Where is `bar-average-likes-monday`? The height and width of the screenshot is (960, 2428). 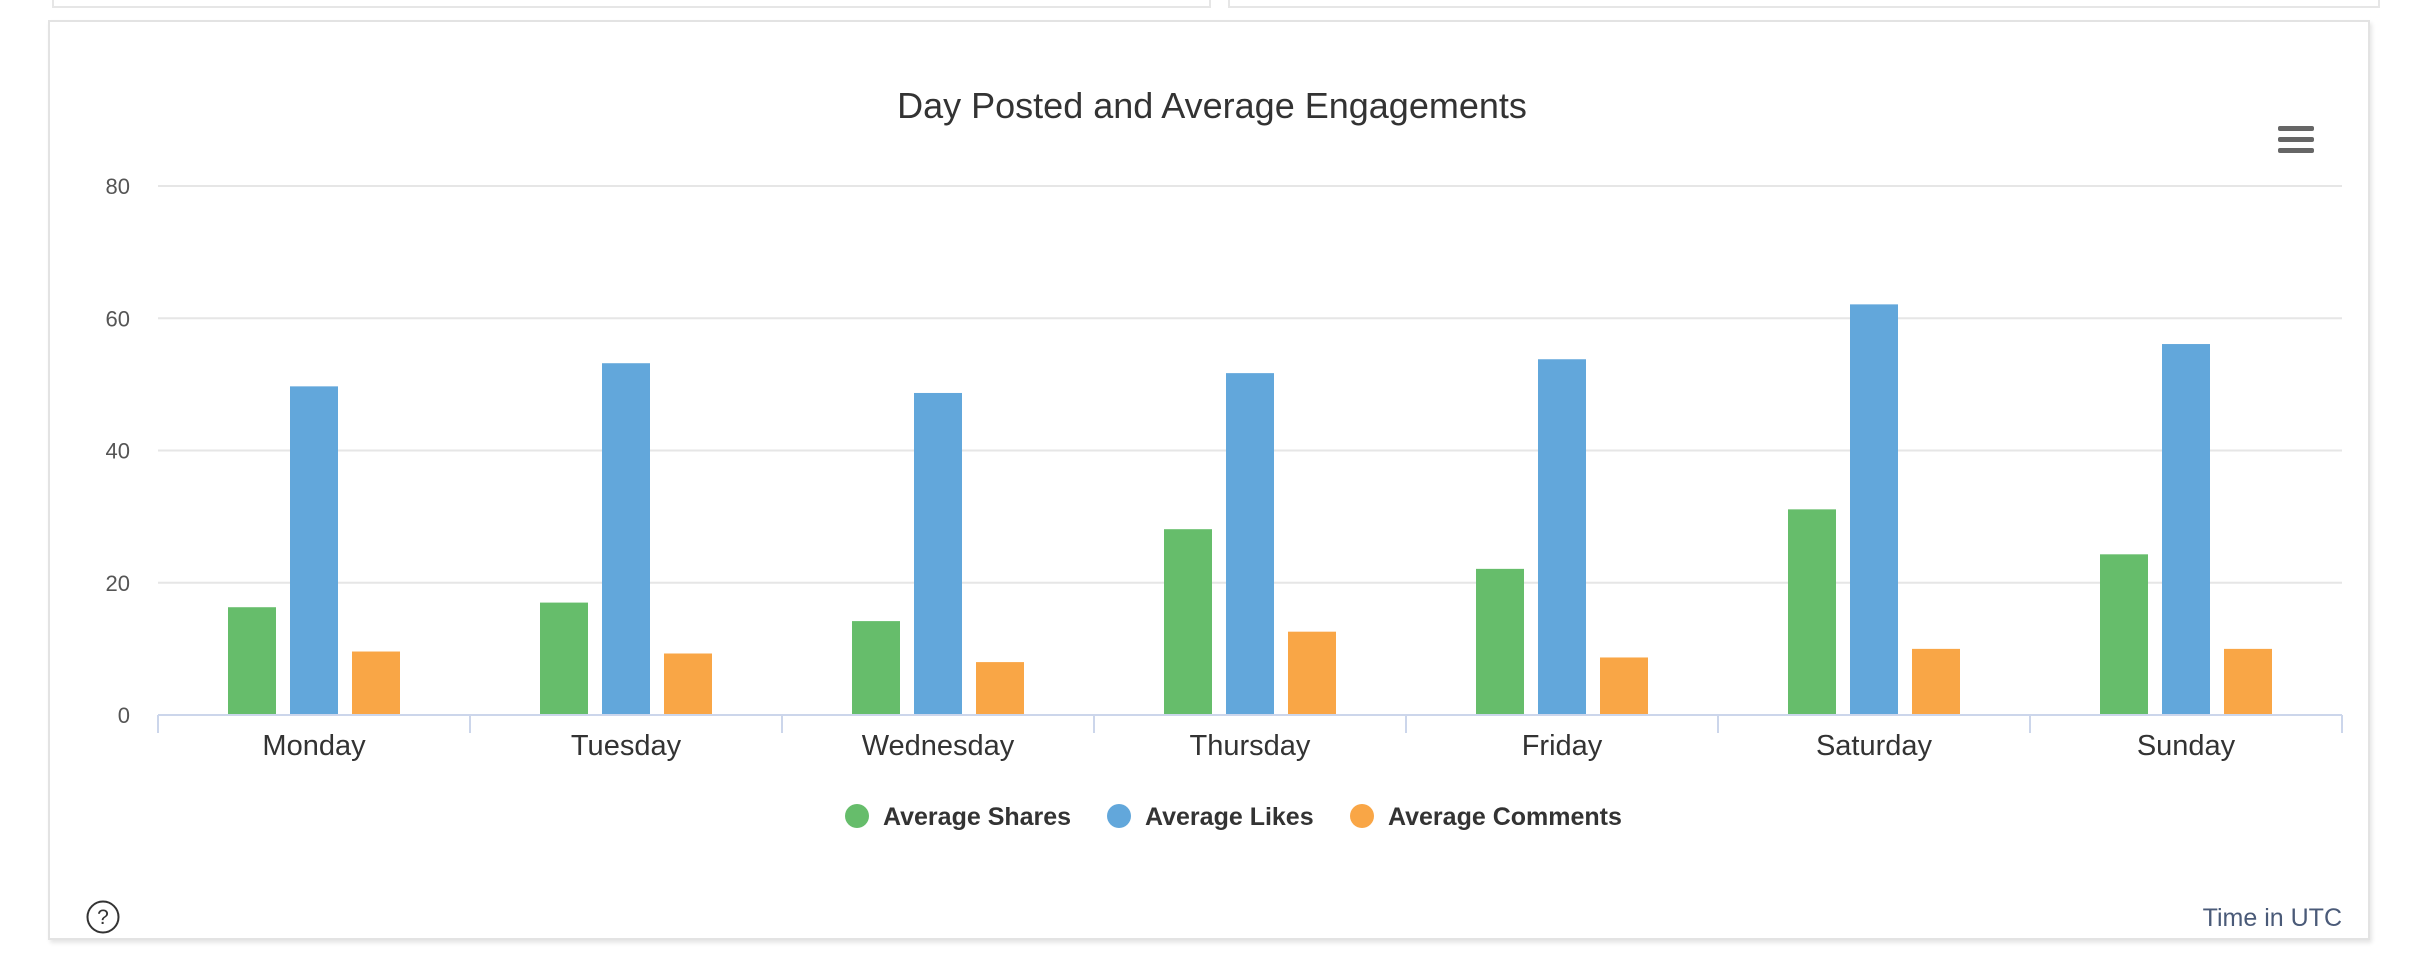
bar-average-likes-monday is located at coordinates (314, 550).